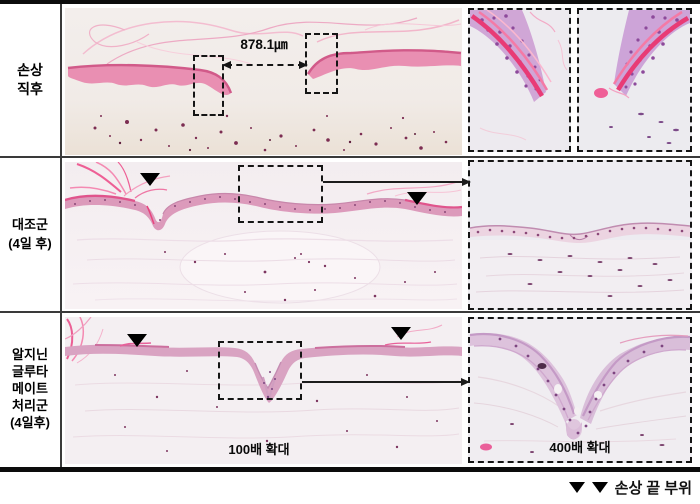  Describe the element at coordinates (280, 194) in the screenshot. I see `roi-box-row2` at that location.